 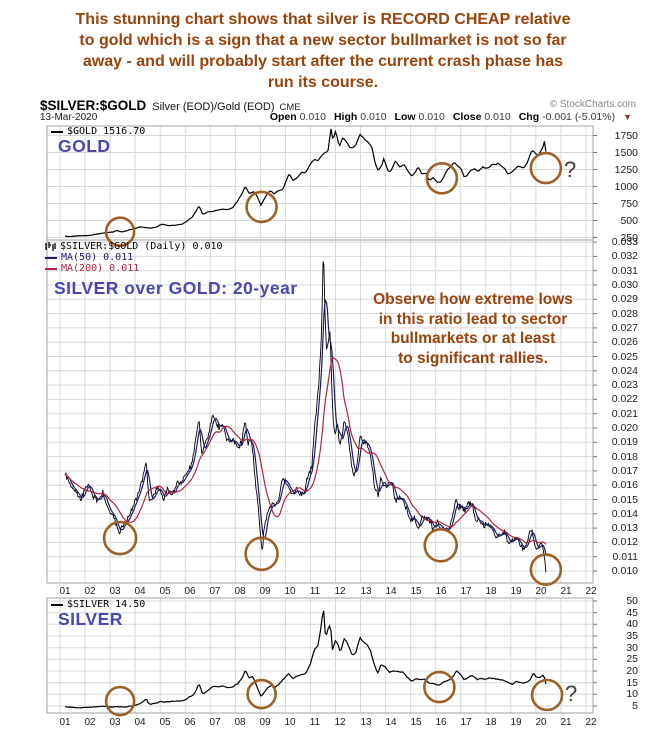 I want to click on silver-x-axis-year-label: 04, so click(x=140, y=722).